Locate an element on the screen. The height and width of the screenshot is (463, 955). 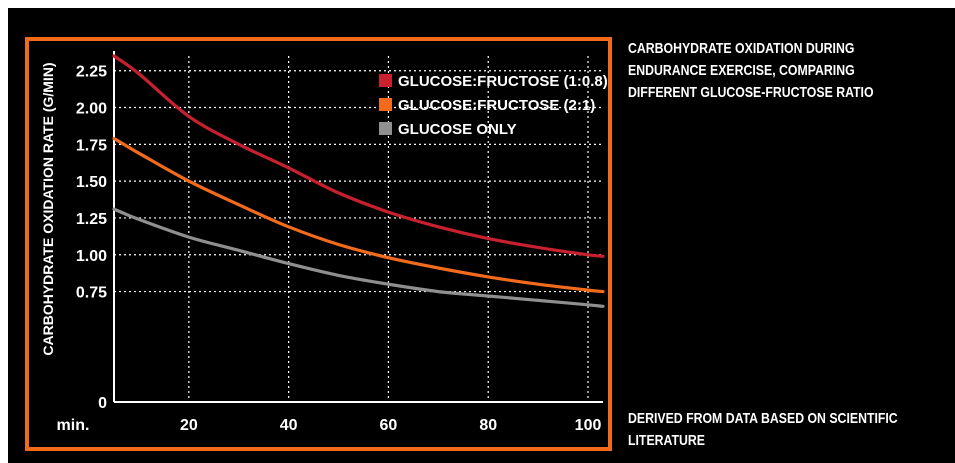
y-tick-label-7: 2.25 is located at coordinates (91, 72).